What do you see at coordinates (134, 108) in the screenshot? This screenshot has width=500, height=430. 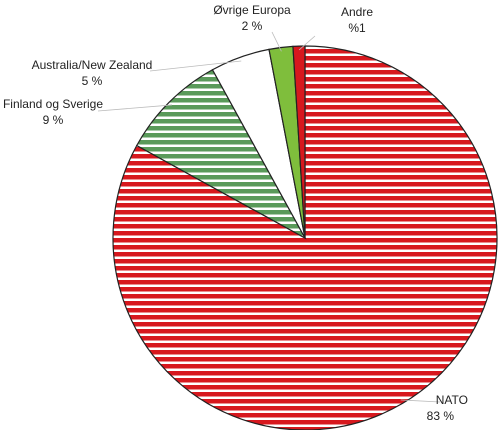 I see `leader-line-finland-og-sverige` at bounding box center [134, 108].